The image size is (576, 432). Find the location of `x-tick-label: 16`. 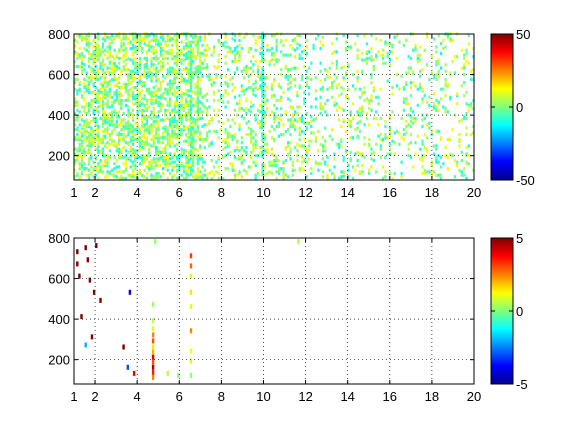

x-tick-label: 16 is located at coordinates (390, 396).